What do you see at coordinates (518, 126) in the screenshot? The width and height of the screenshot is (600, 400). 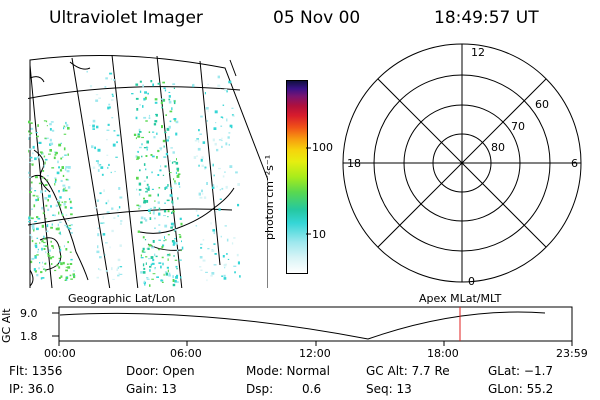 I see `lat-label-70: 70` at bounding box center [518, 126].